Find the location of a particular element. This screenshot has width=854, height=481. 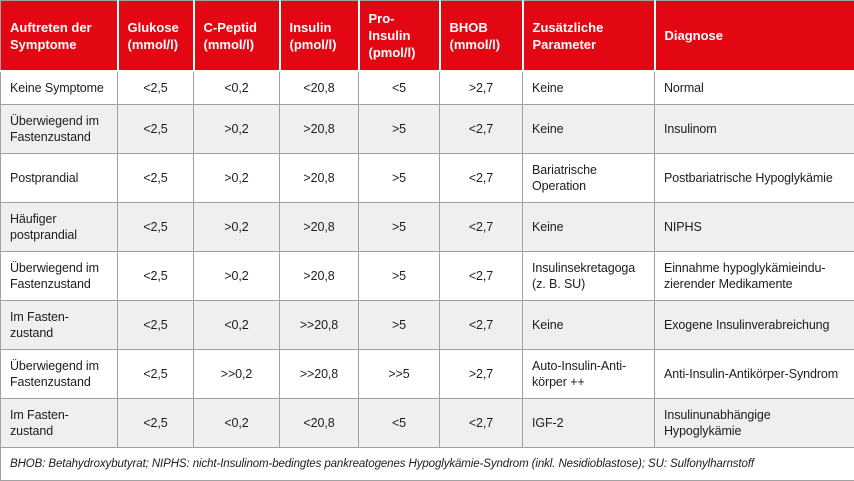

table-cell: Postbariatrische Hypoglykämie is located at coordinates (754, 178).